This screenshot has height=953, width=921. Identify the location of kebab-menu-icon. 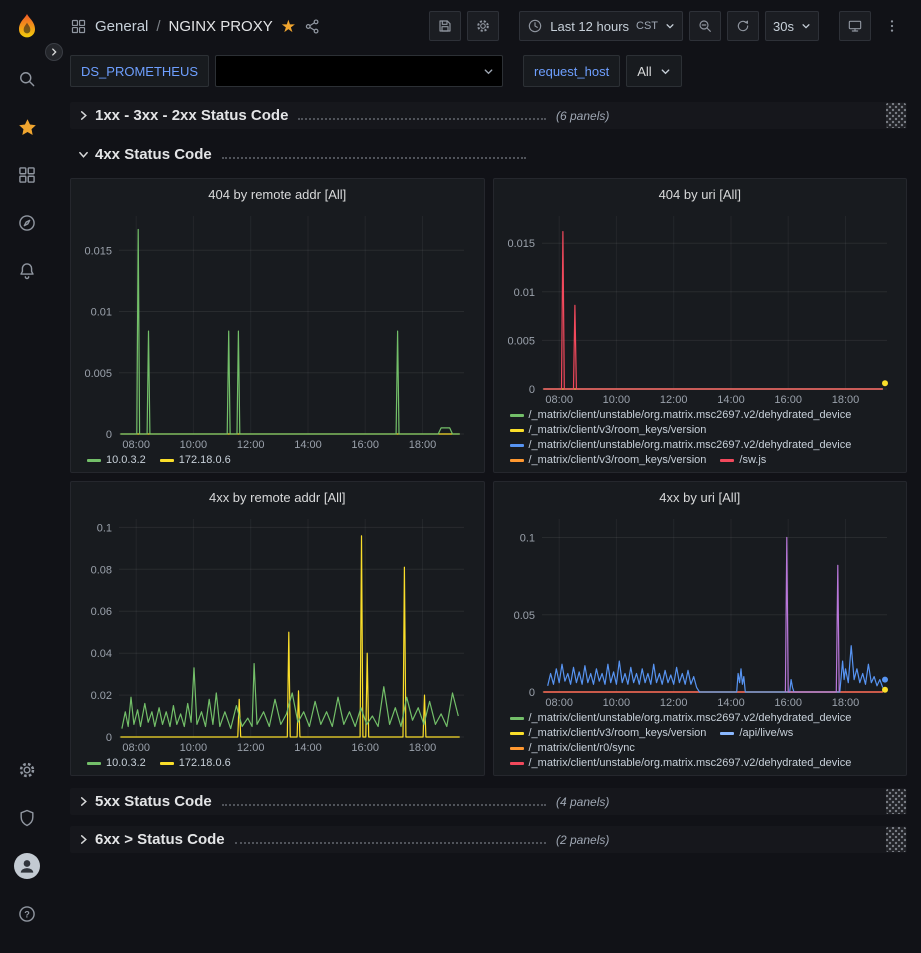
(892, 26).